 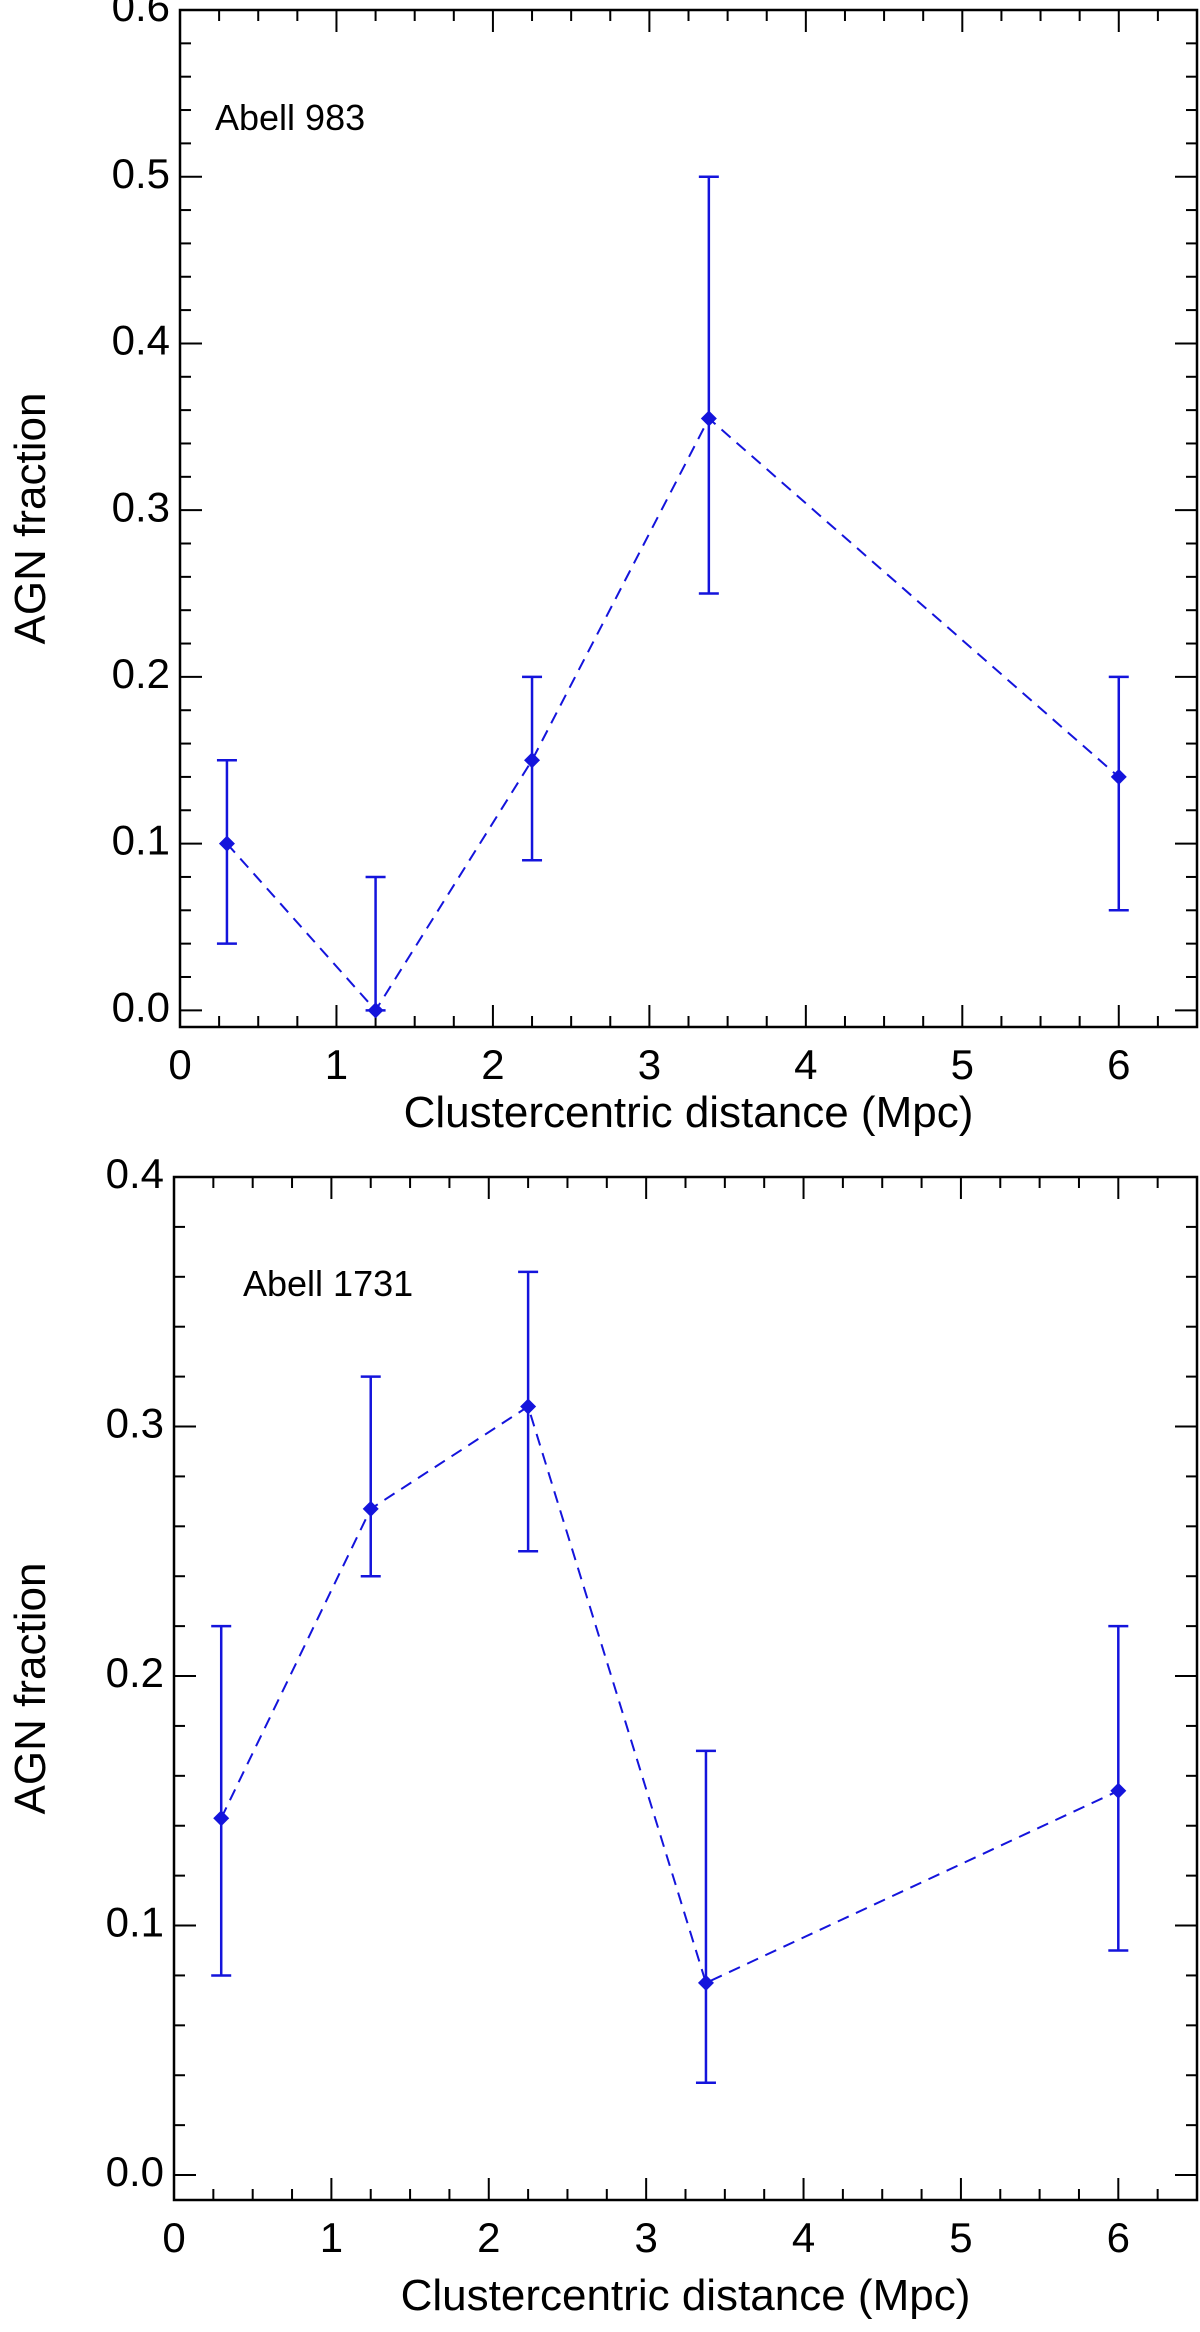 What do you see at coordinates (328, 1283) in the screenshot?
I see `cluster-annotation: Abell 1731` at bounding box center [328, 1283].